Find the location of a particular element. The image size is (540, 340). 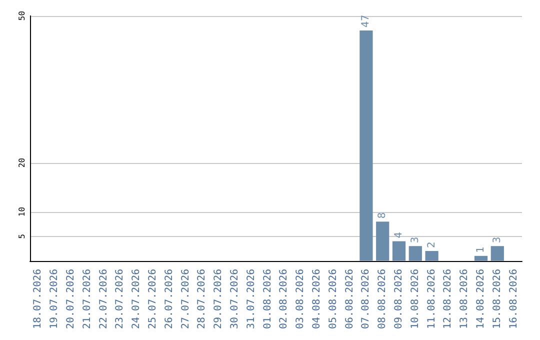

y-tick-label: 5 is located at coordinates (22, 236).